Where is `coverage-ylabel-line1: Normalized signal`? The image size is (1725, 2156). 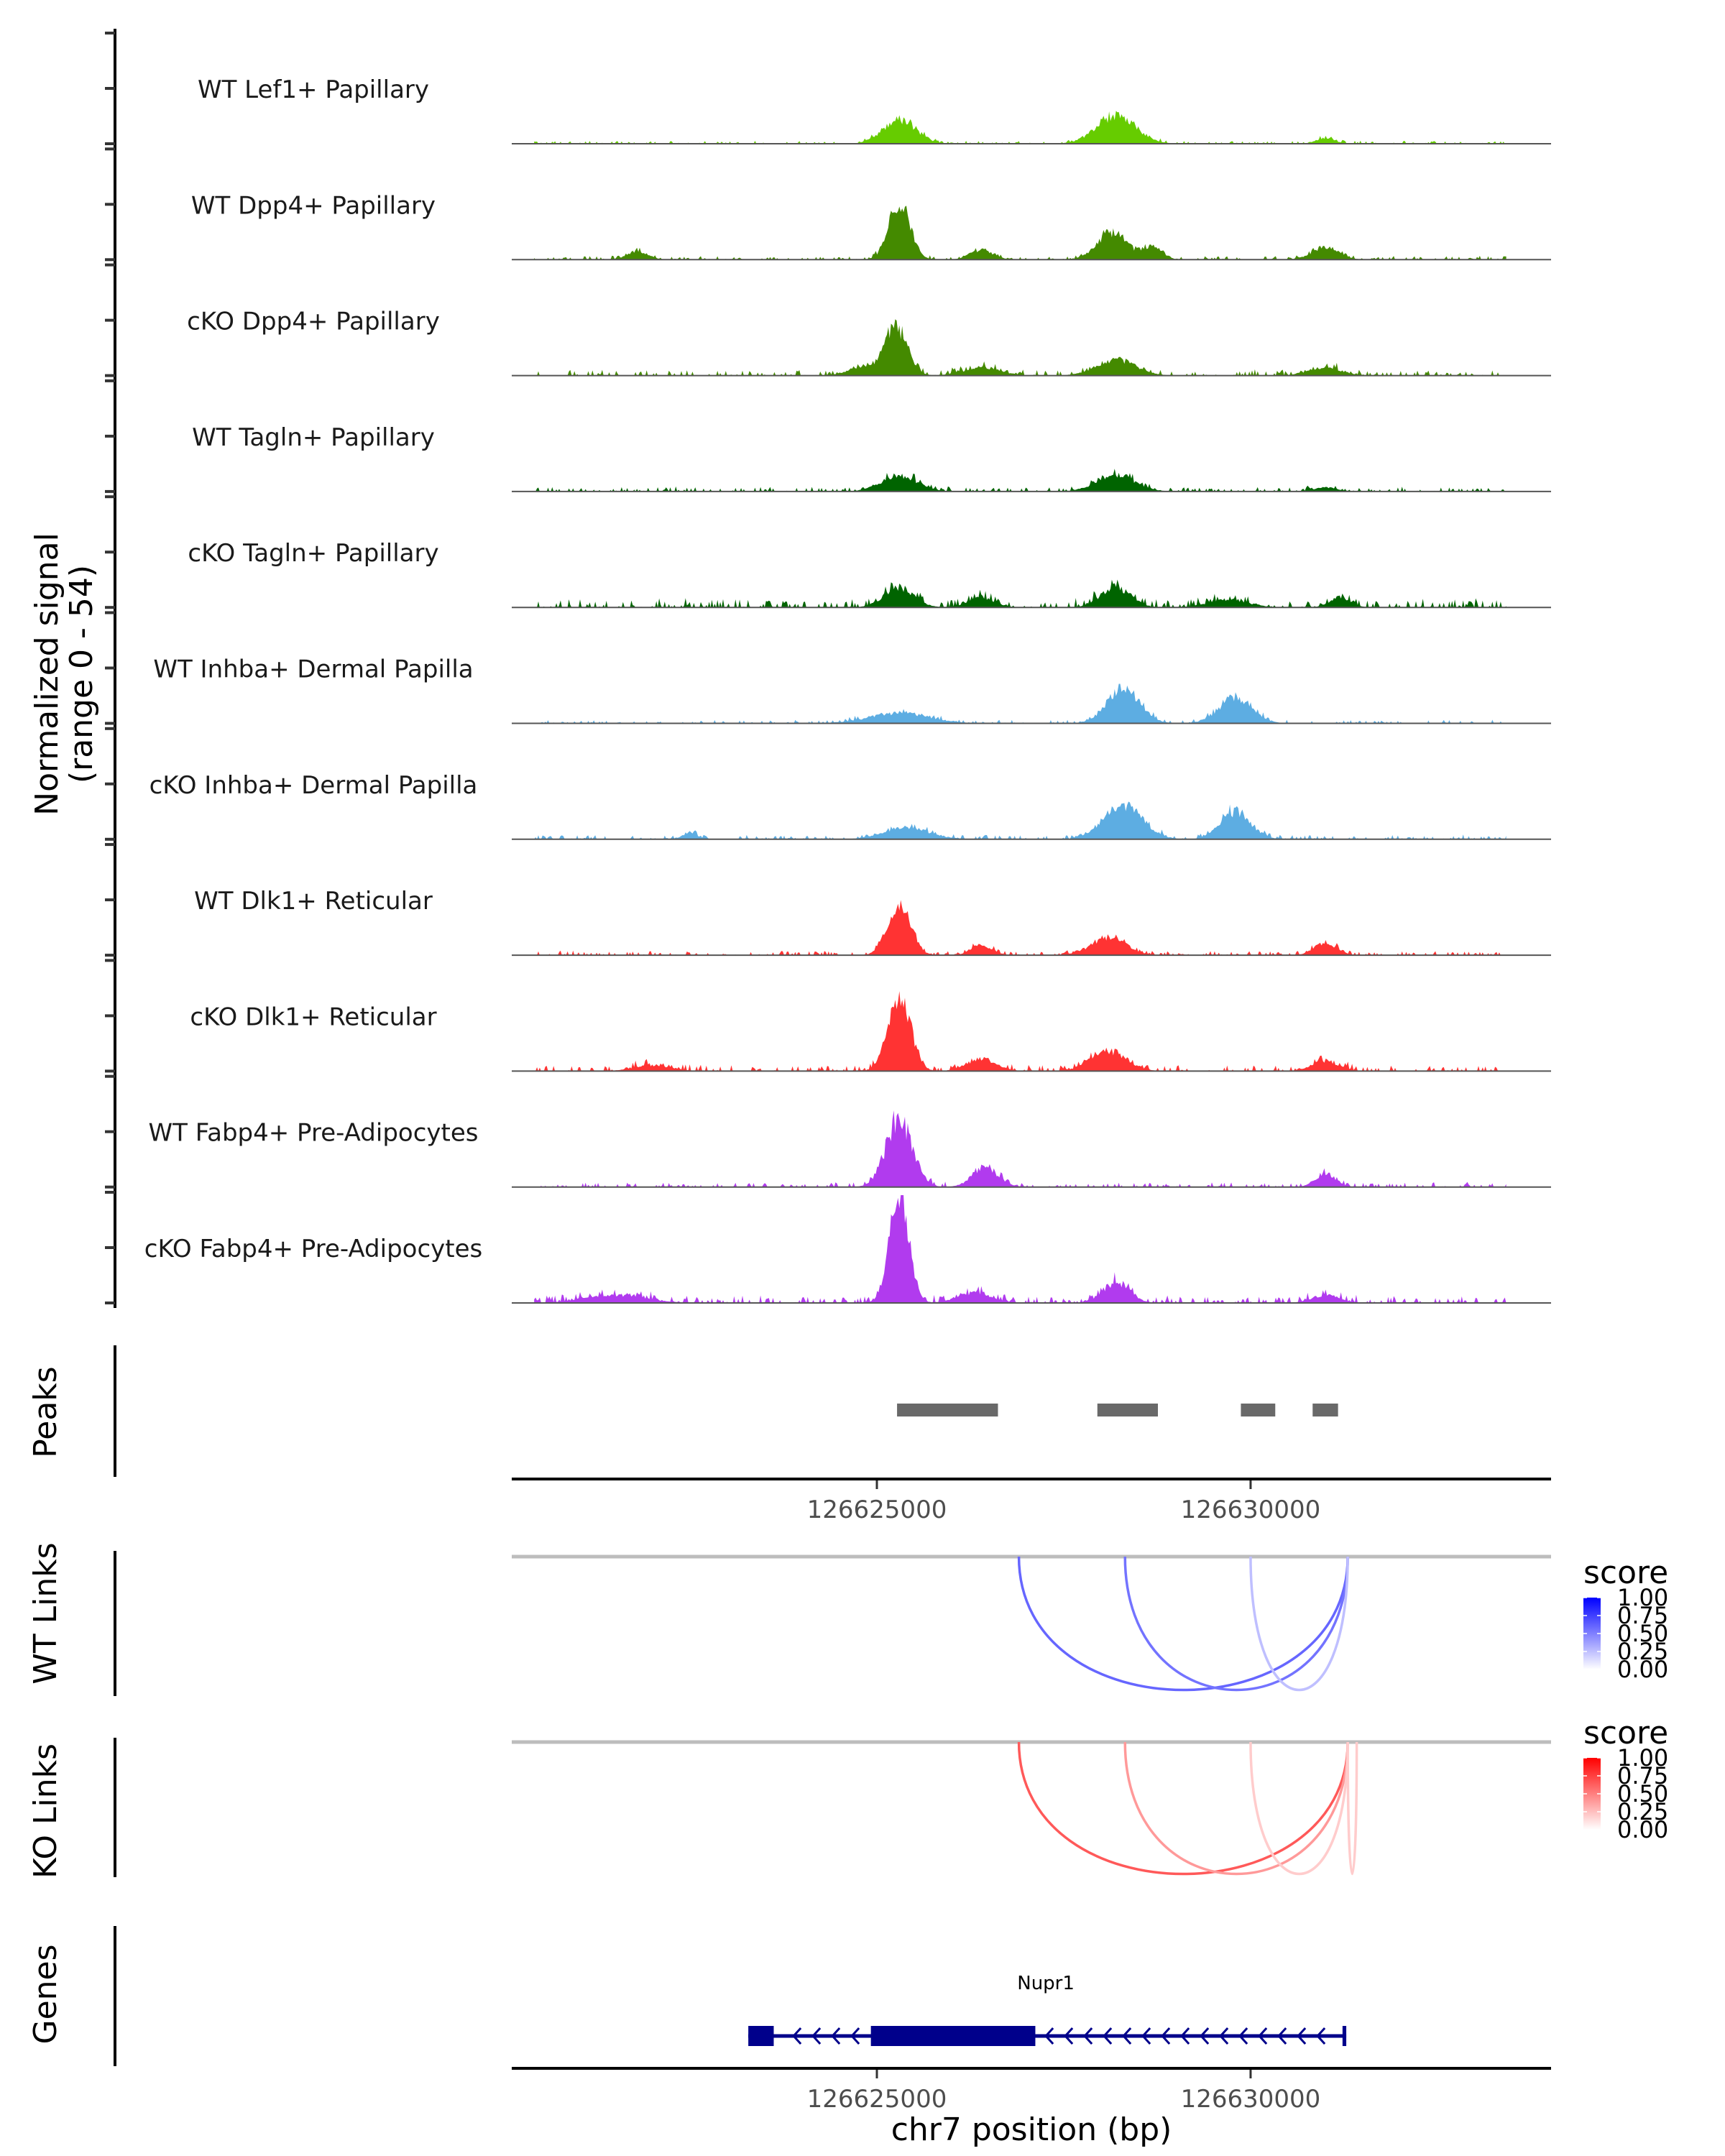 coverage-ylabel-line1: Normalized signal is located at coordinates (47, 674).